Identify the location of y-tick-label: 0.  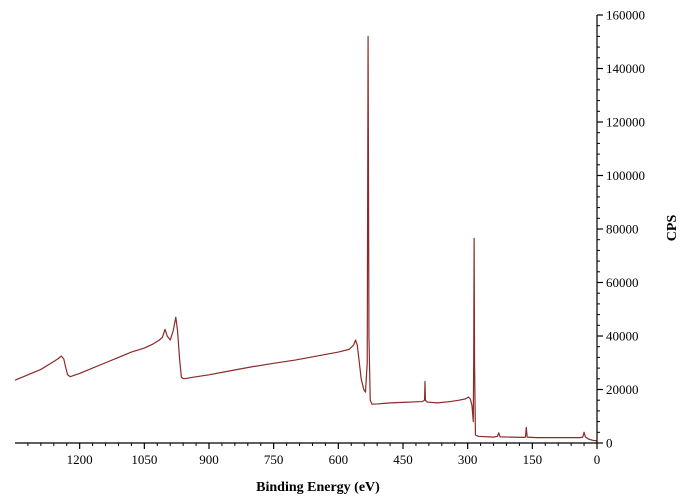
(609, 443).